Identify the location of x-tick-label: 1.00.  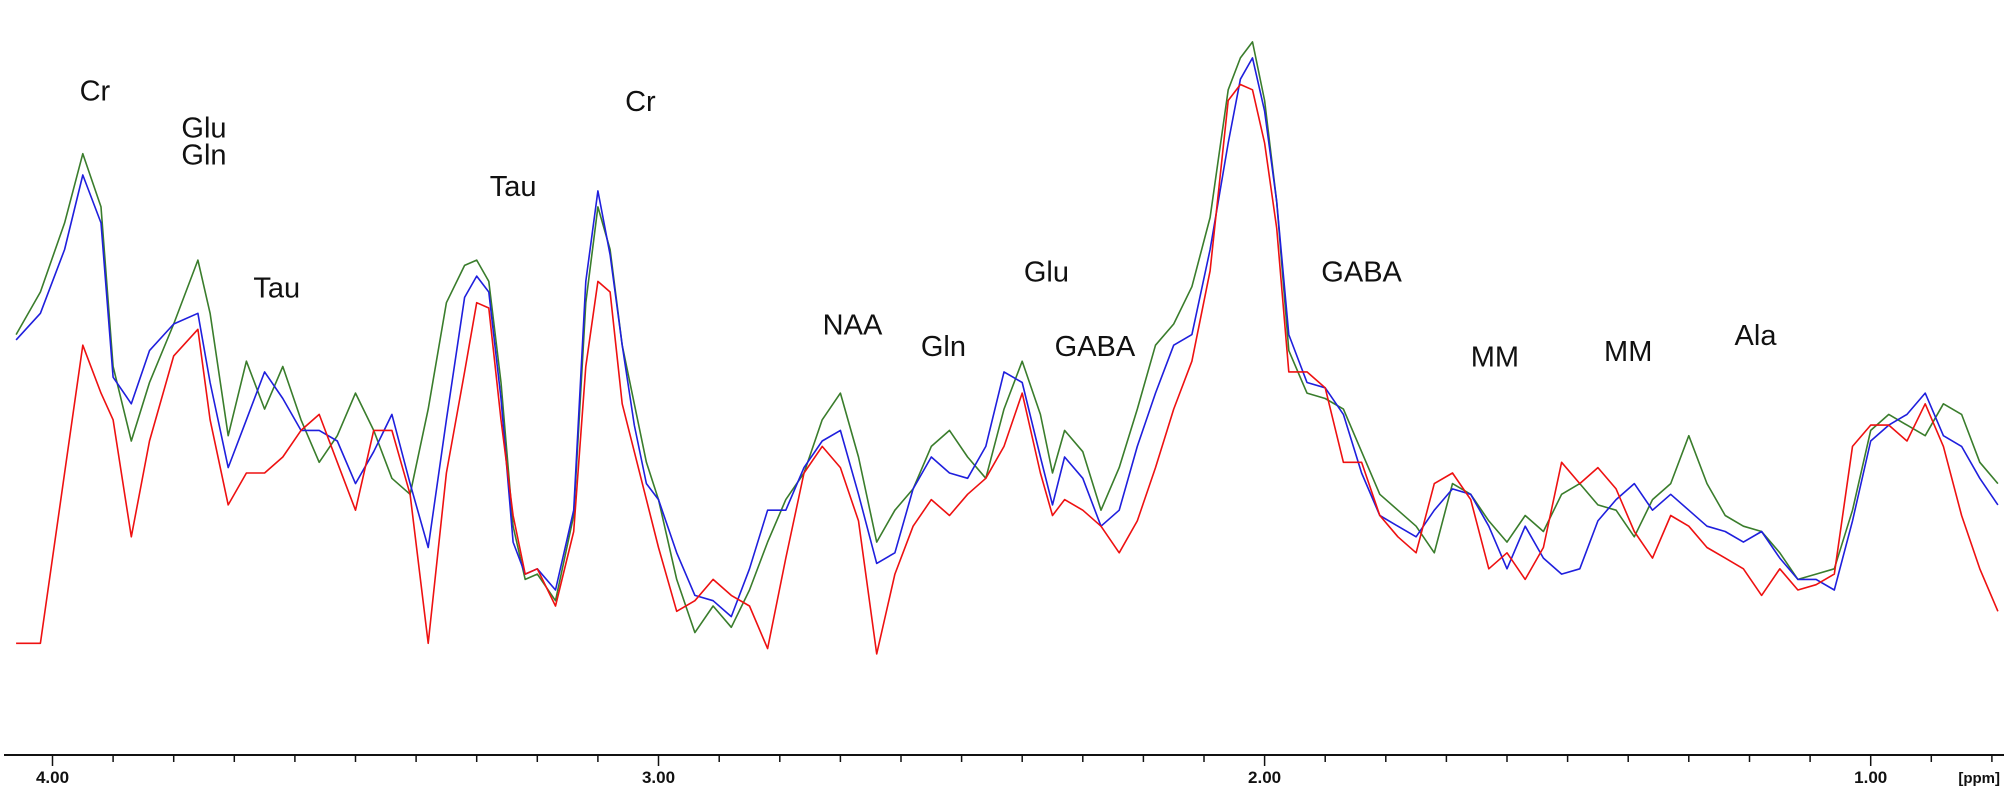
(1870, 777).